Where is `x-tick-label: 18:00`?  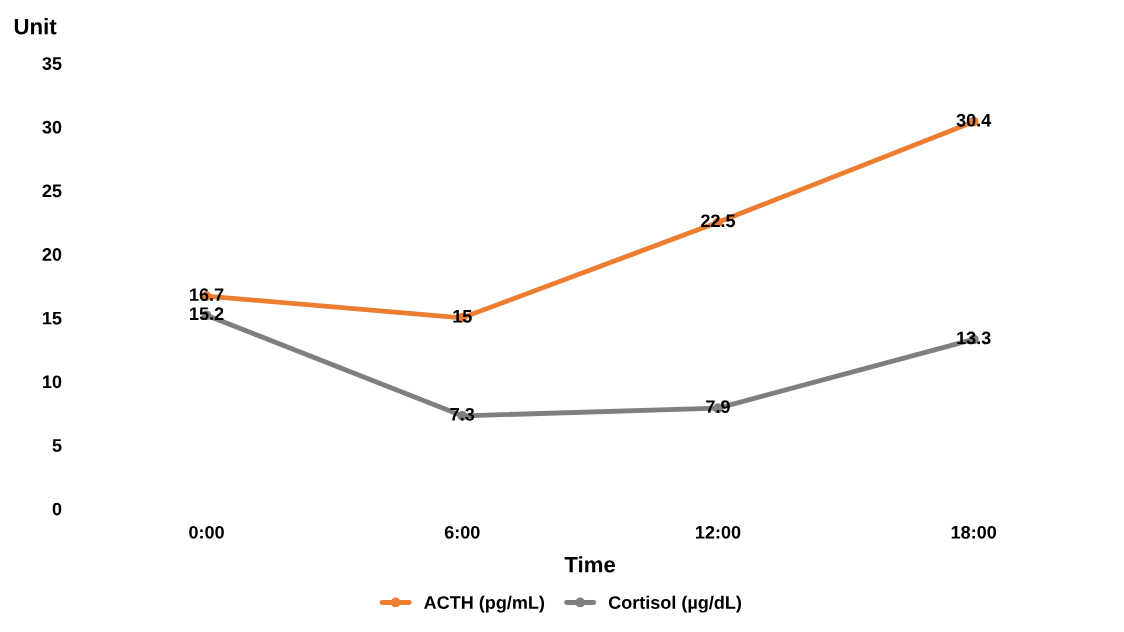
x-tick-label: 18:00 is located at coordinates (974, 532).